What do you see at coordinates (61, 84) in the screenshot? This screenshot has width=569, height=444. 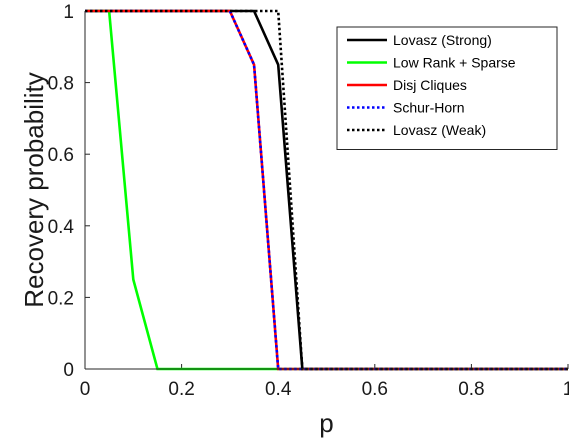 I see `y-tick-label: 0.8` at bounding box center [61, 84].